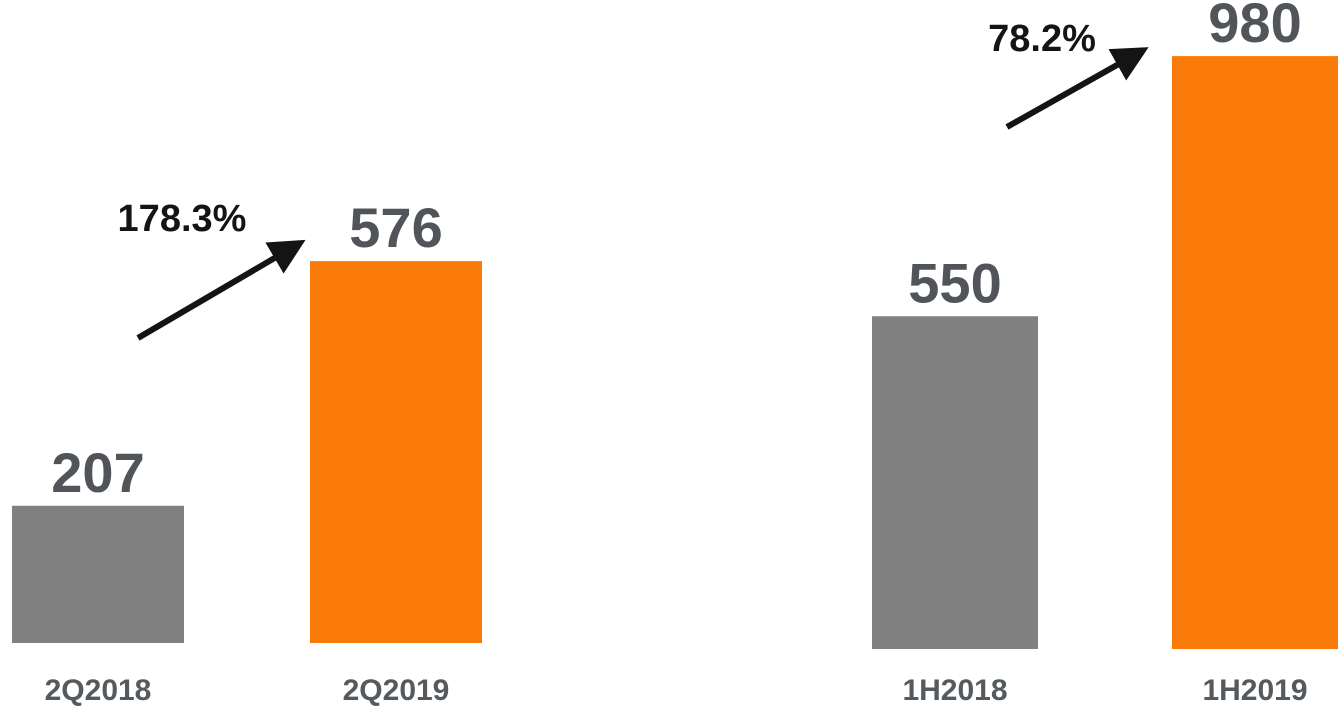 The image size is (1338, 708). What do you see at coordinates (98, 690) in the screenshot?
I see `category-label: 2Q2018` at bounding box center [98, 690].